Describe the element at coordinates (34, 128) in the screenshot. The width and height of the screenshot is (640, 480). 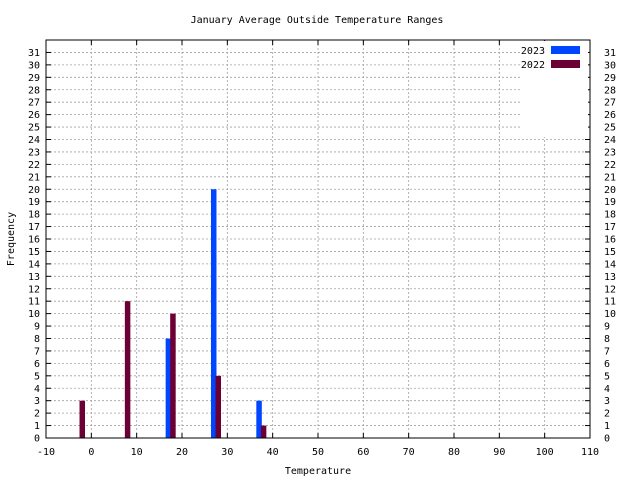
I see `y-tick-label: 25` at that location.